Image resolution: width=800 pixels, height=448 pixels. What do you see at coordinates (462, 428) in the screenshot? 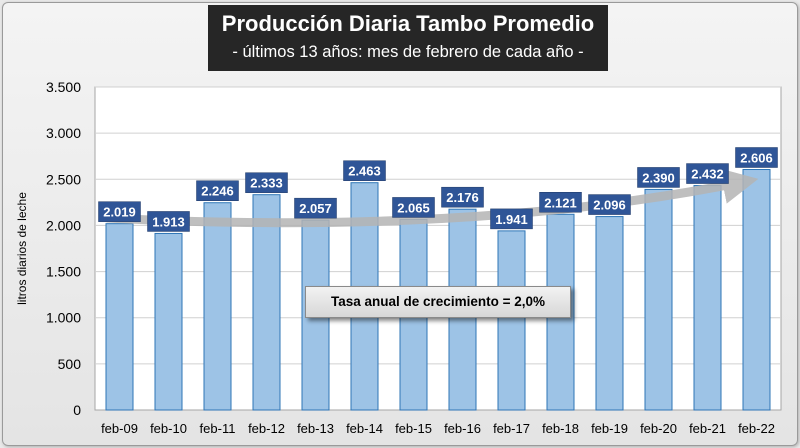
I see `x-tick-label: feb-16` at bounding box center [462, 428].